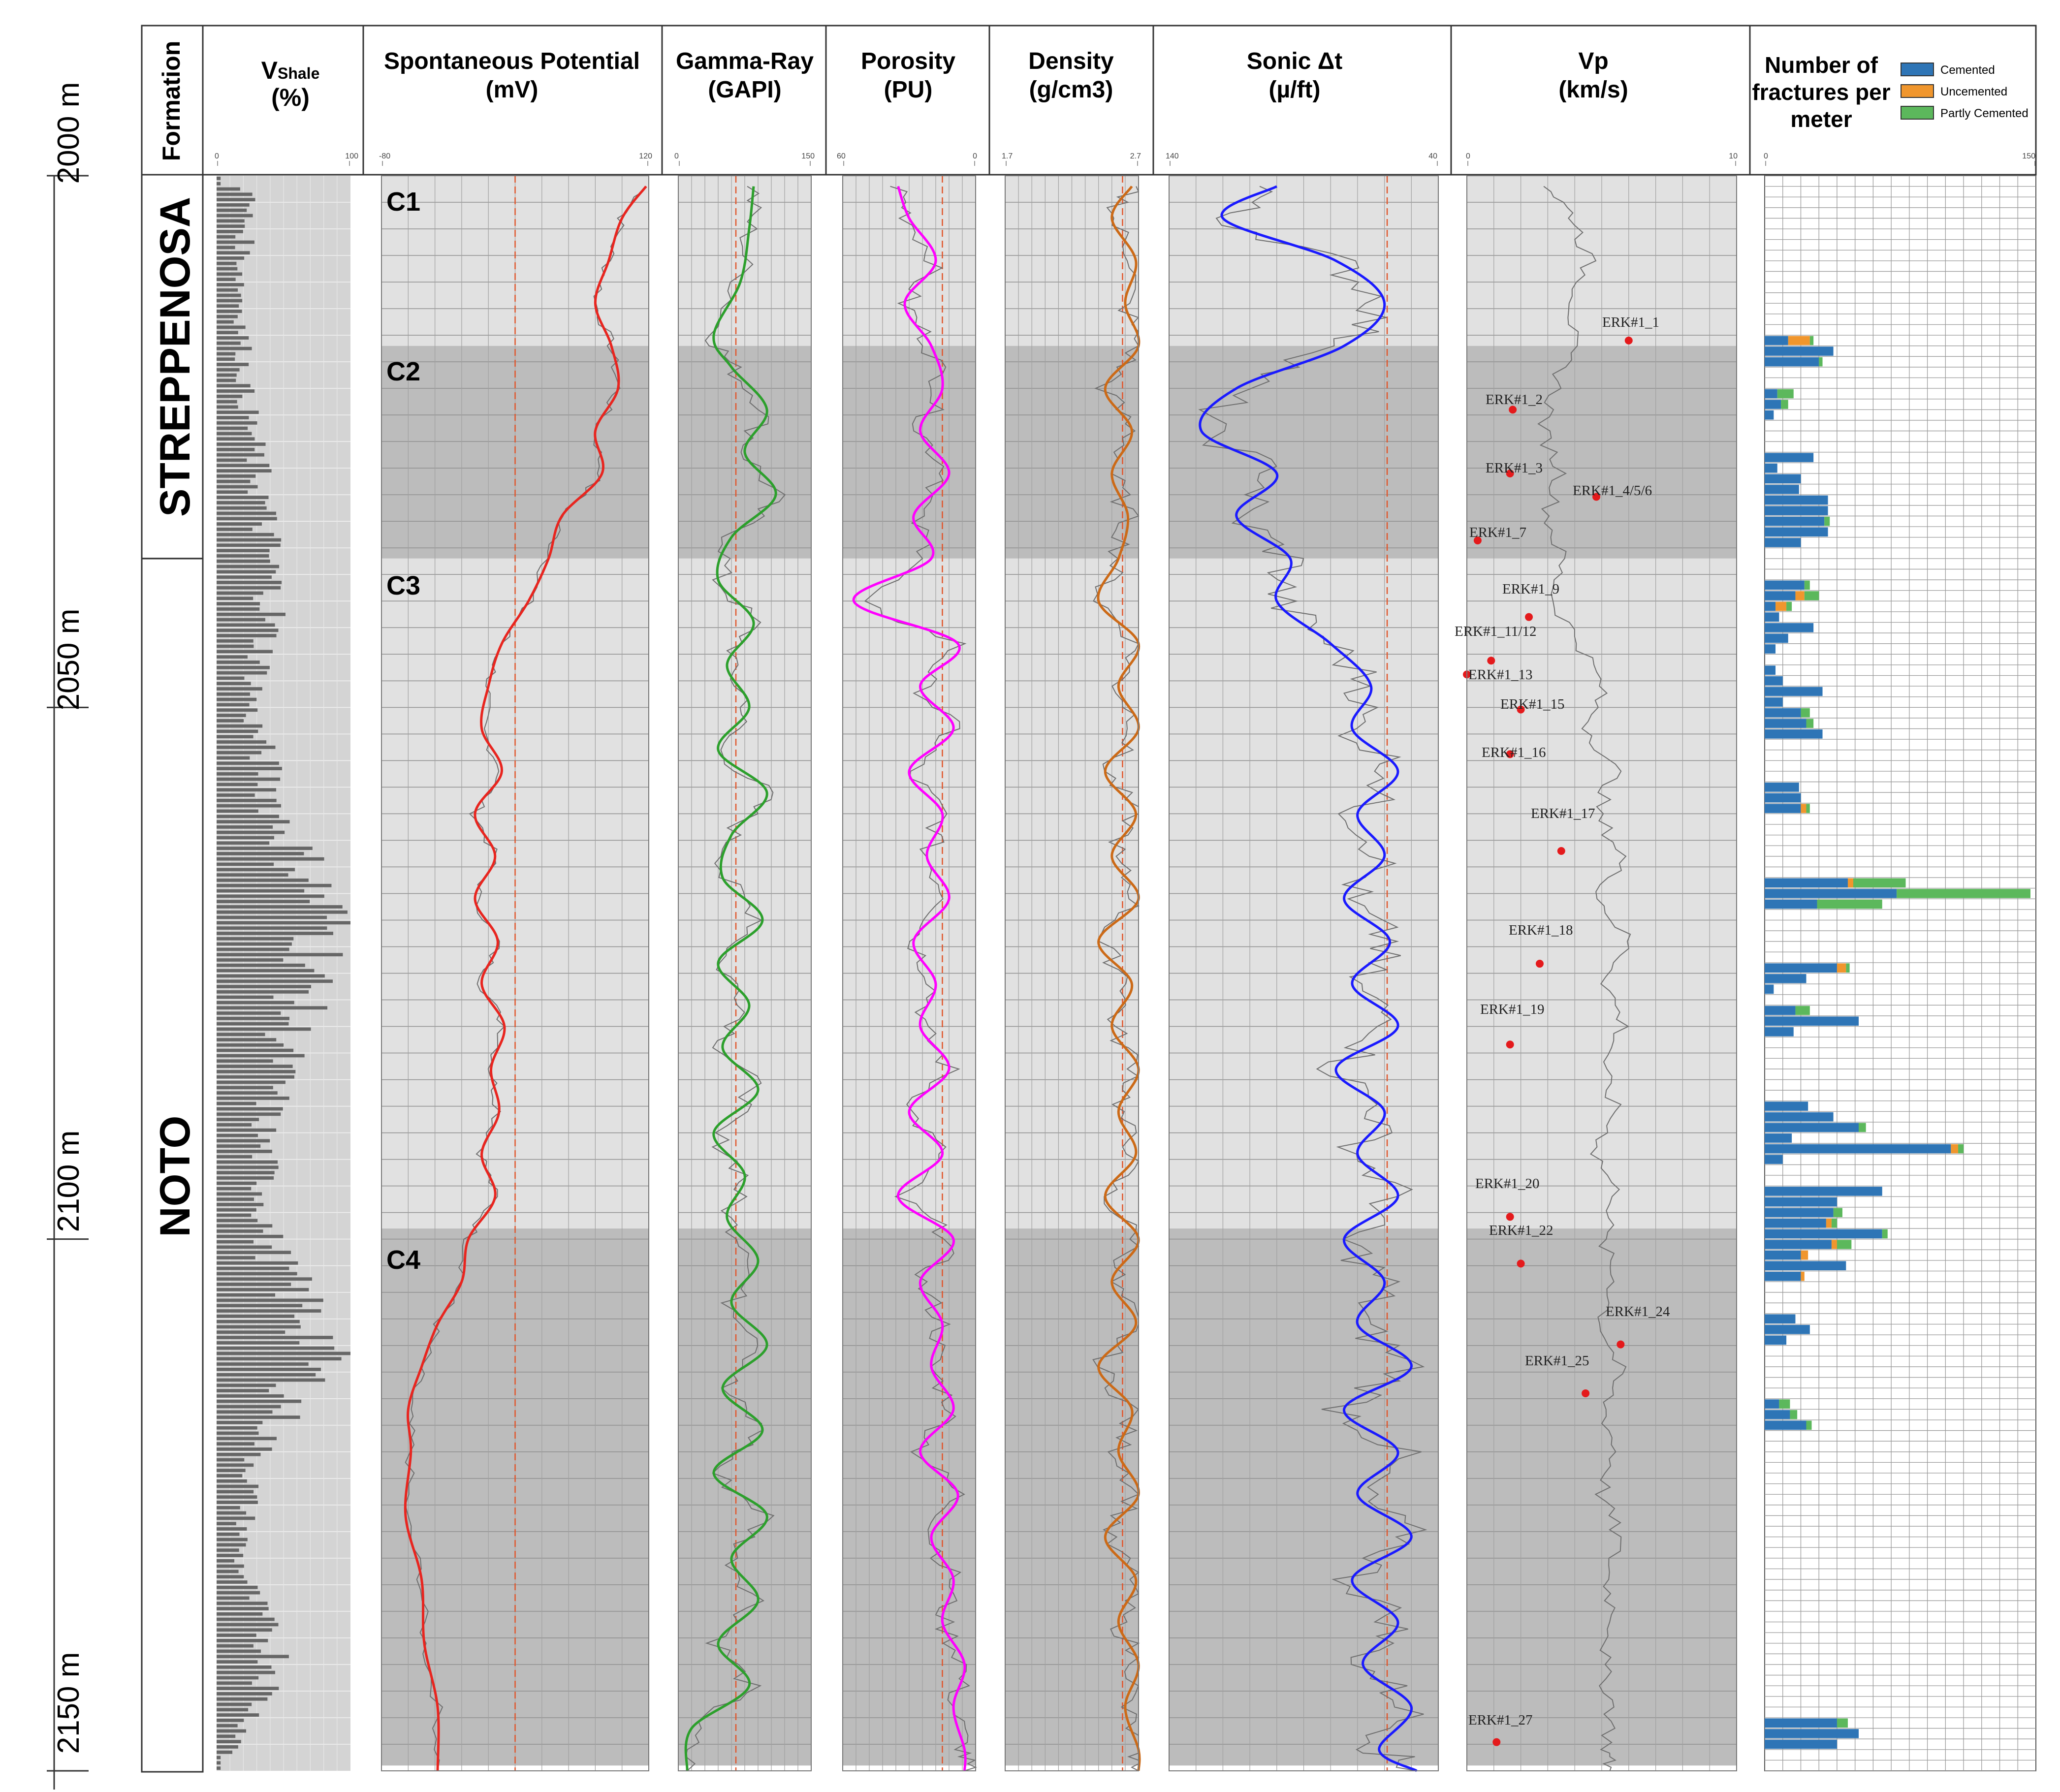 The height and width of the screenshot is (1792, 2060). Describe the element at coordinates (975, 156) in the screenshot. I see `scale-max-porosity: 0` at that location.